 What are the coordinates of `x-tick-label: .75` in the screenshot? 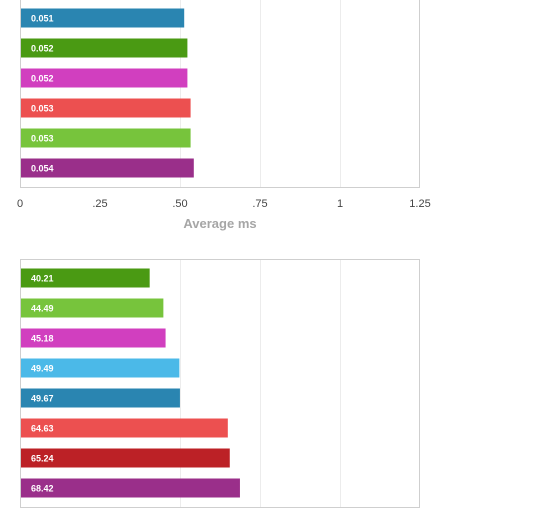 It's located at (259, 204).